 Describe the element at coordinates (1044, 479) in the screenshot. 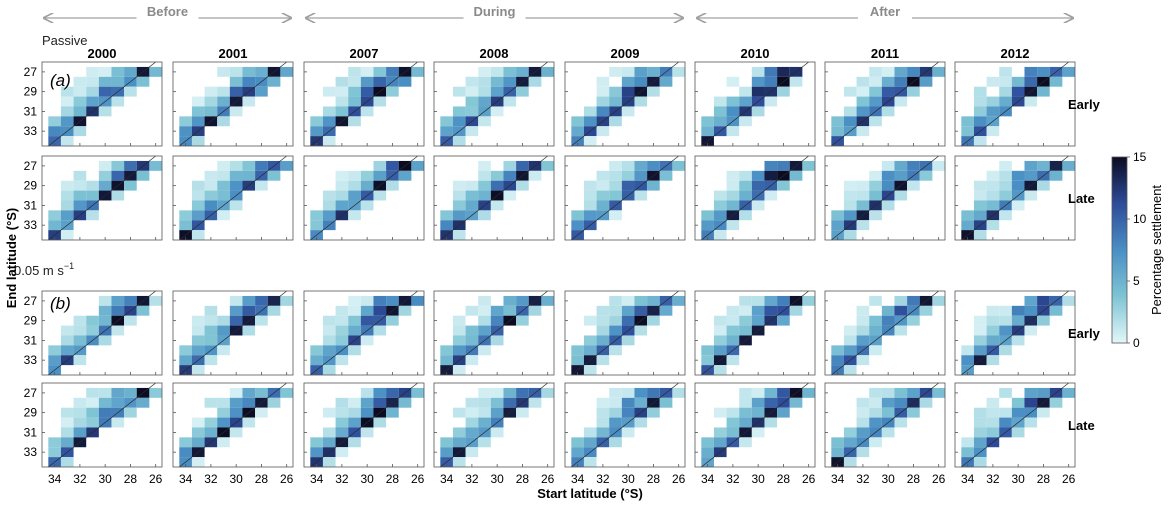

I see `x-tick-label: 28` at that location.